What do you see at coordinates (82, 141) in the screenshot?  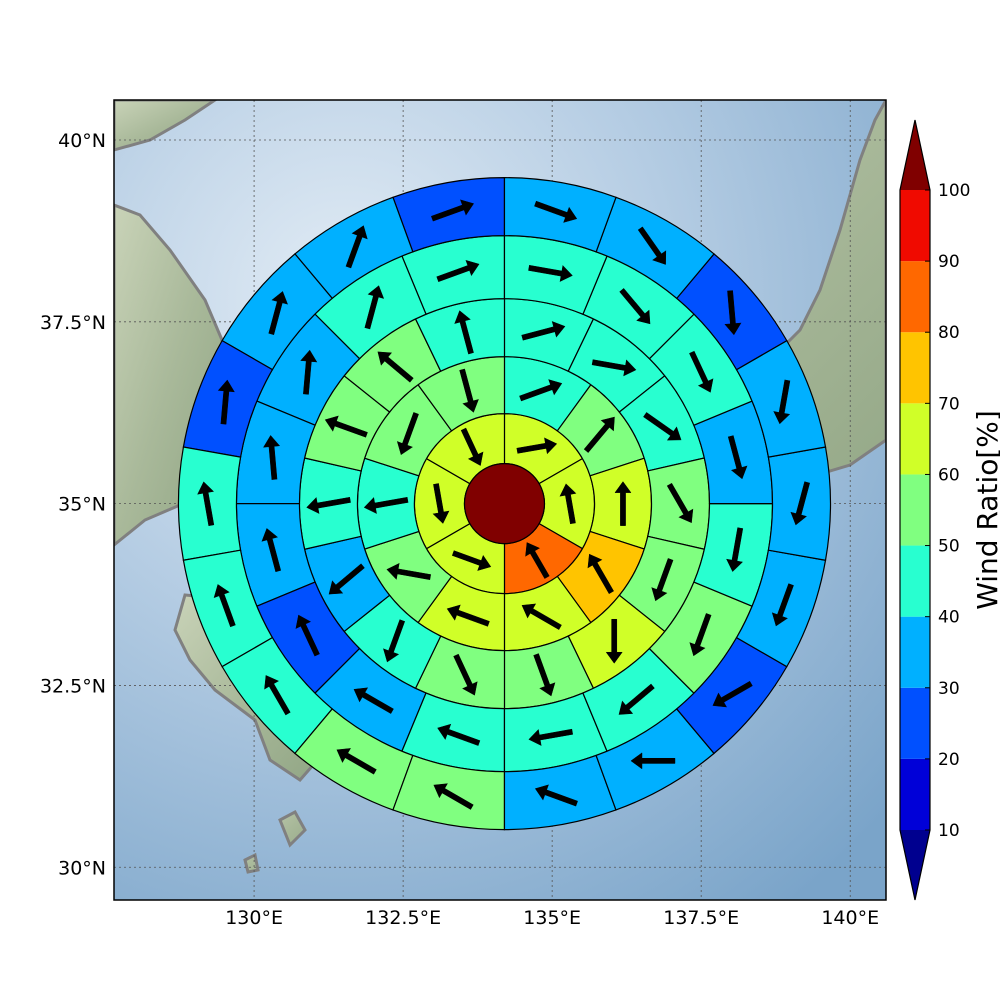 I see `y-tick-label: 40°N` at bounding box center [82, 141].